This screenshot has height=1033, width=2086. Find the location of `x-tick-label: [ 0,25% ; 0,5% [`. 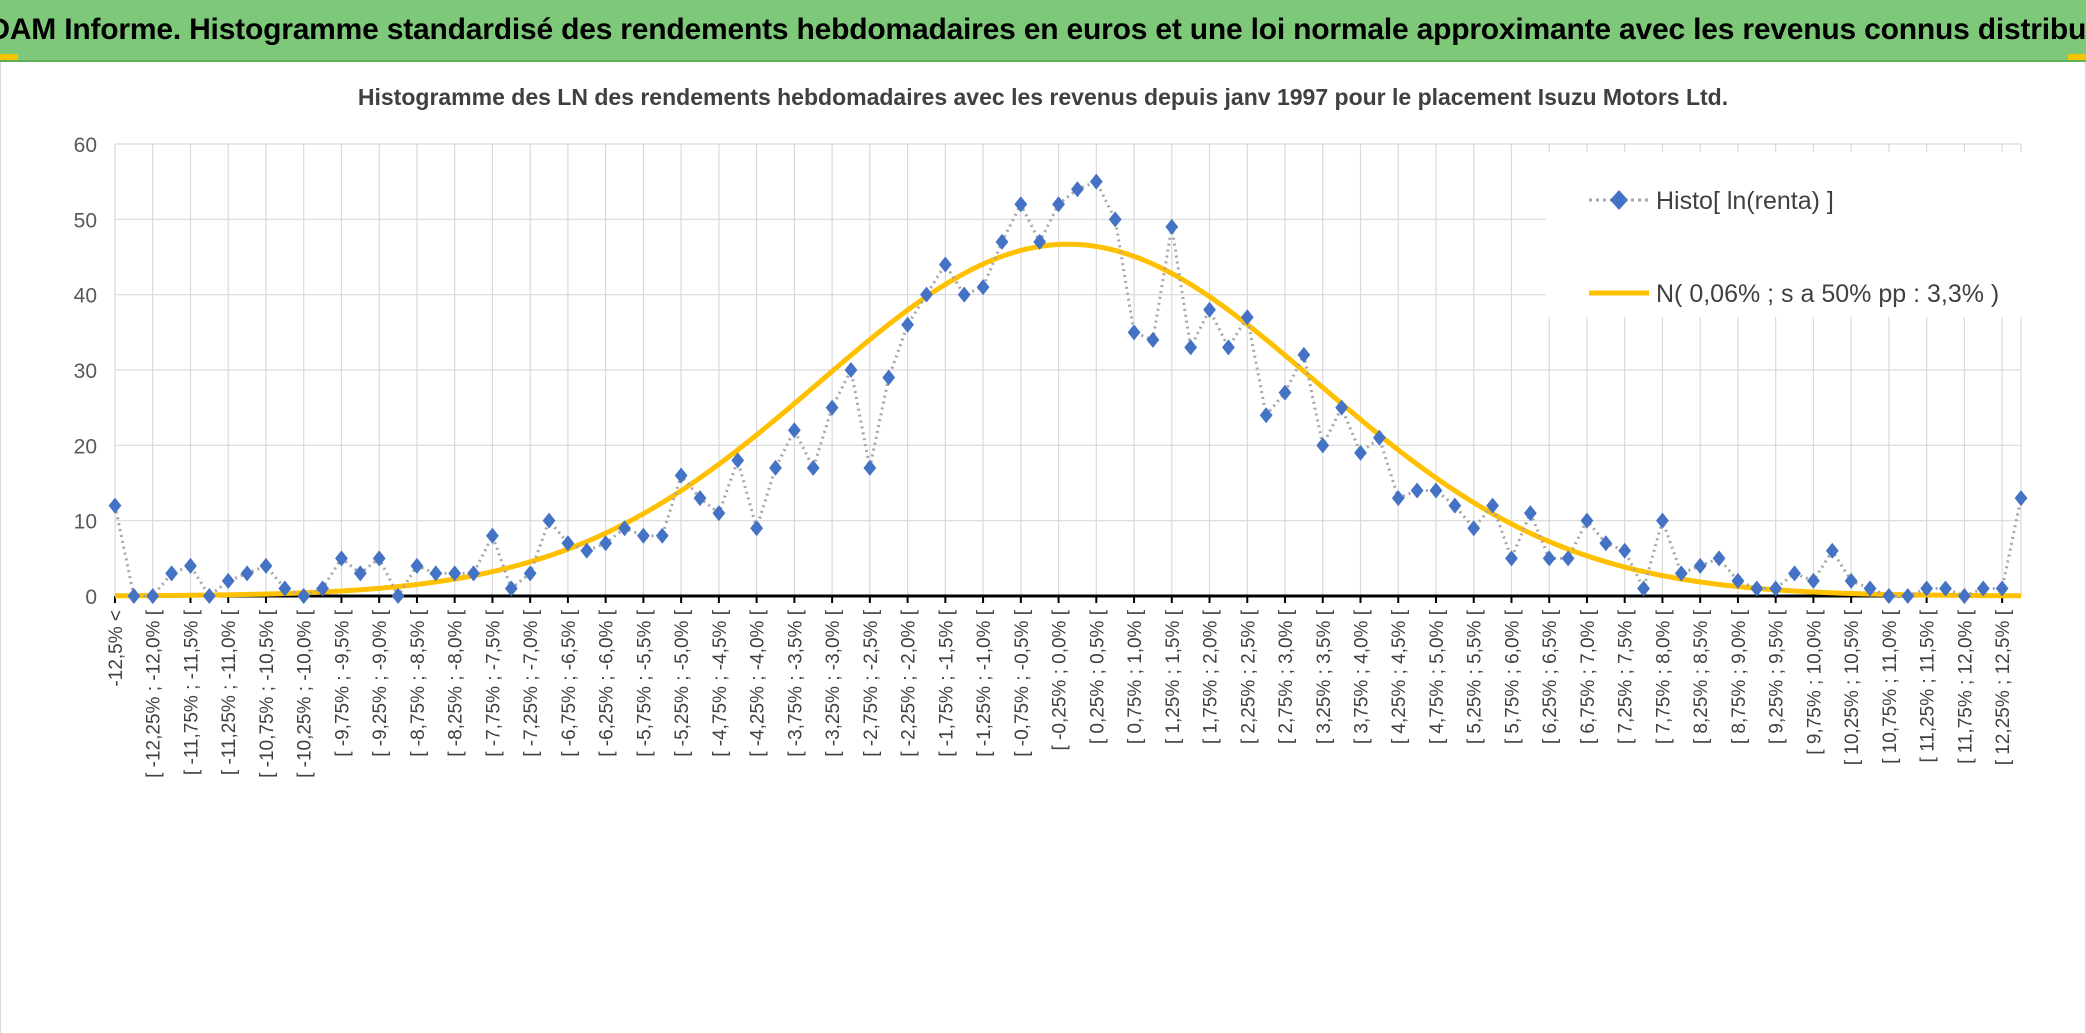

x-tick-label: [ 0,25% ; 0,5% [ is located at coordinates (1097, 676).